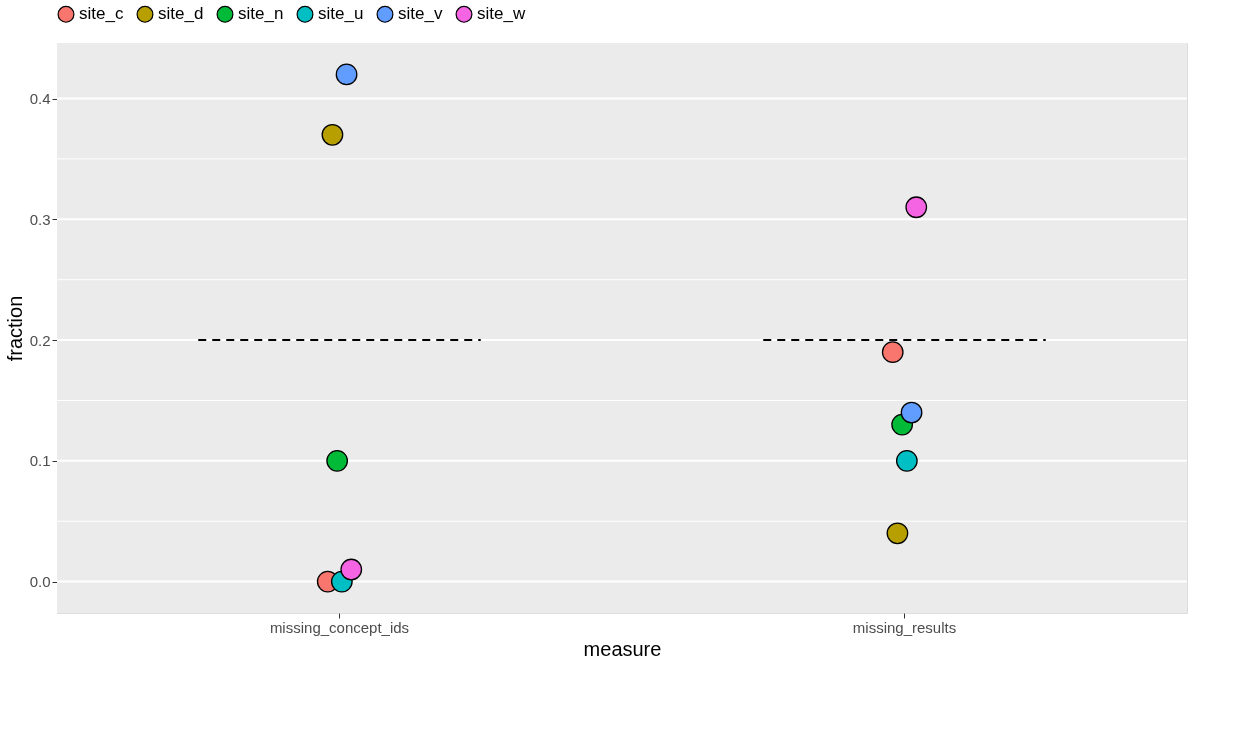 This screenshot has height=738, width=1254. Describe the element at coordinates (14, 328) in the screenshot. I see `y-axis-title: fraction` at that location.